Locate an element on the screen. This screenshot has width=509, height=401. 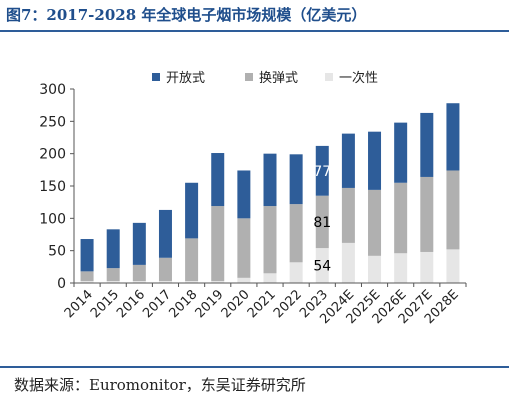
x-tick-label: 2022 is located at coordinates (288, 304).